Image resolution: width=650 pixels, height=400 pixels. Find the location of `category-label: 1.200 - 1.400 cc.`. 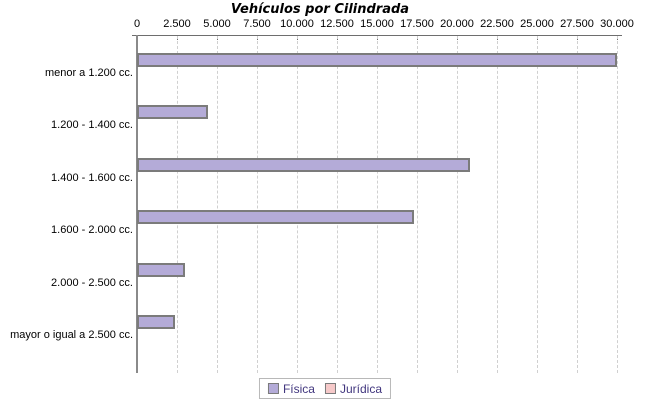

category-label: 1.200 - 1.400 cc. is located at coordinates (92, 125).